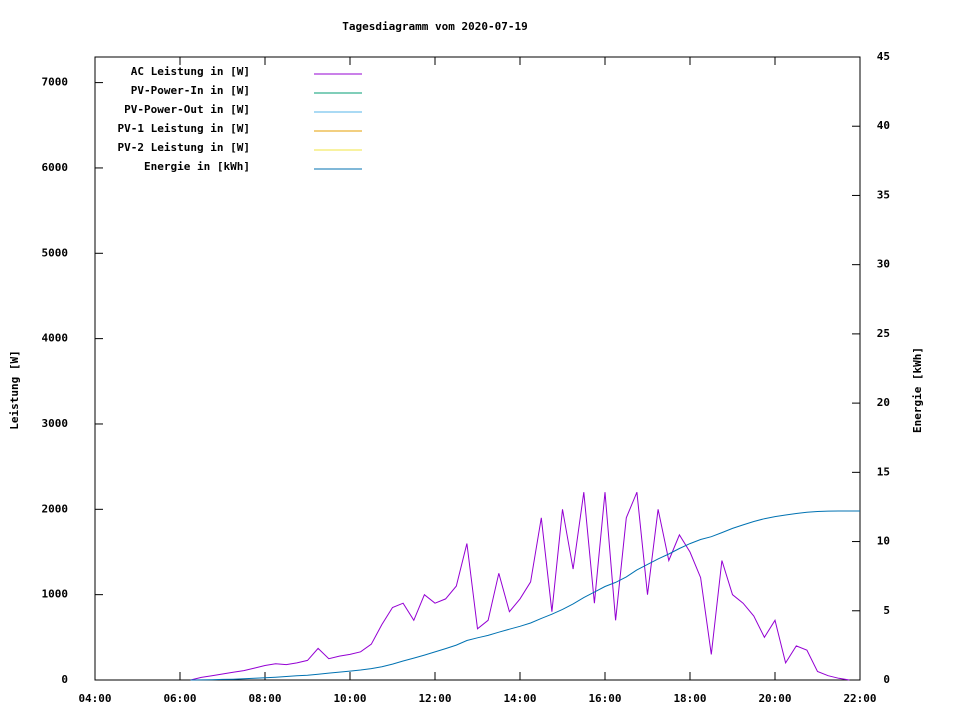 The height and width of the screenshot is (720, 960). I want to click on y2-tick-label: 30, so click(883, 264).